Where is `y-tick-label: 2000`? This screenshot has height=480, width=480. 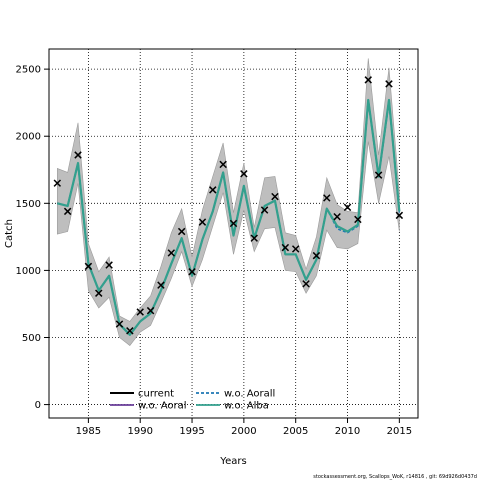
y-tick-label: 2000 is located at coordinates (28, 137).